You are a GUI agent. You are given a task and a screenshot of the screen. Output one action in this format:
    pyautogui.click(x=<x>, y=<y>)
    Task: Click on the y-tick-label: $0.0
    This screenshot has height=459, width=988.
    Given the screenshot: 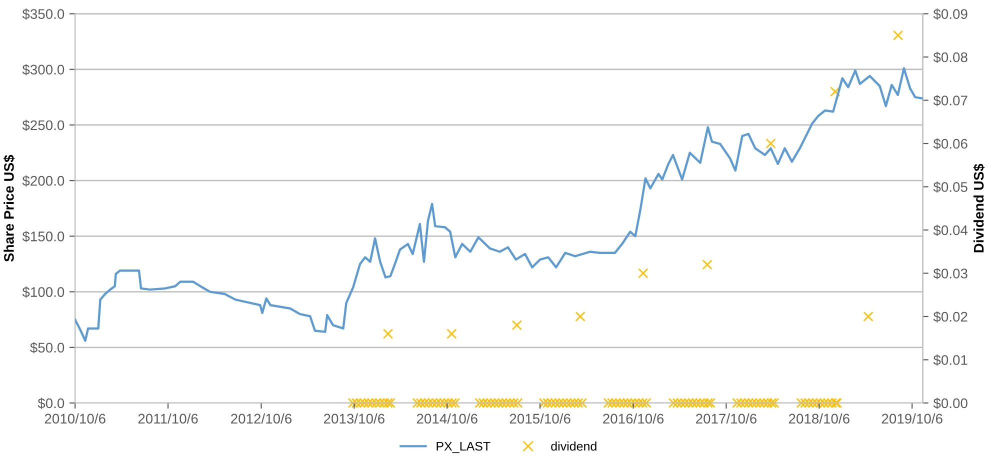 What is the action you would take?
    pyautogui.click(x=51, y=403)
    